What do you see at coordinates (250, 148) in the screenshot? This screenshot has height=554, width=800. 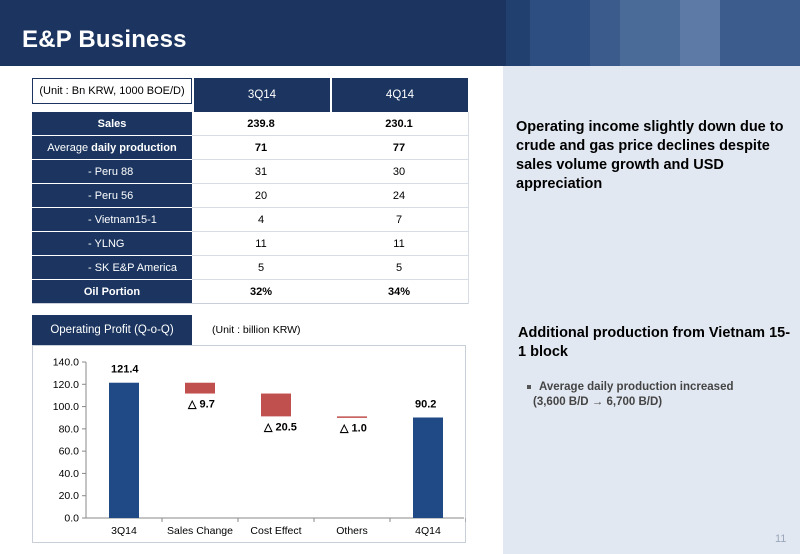 I see `table-row-daily-production: Average daily production 71 77` at bounding box center [250, 148].